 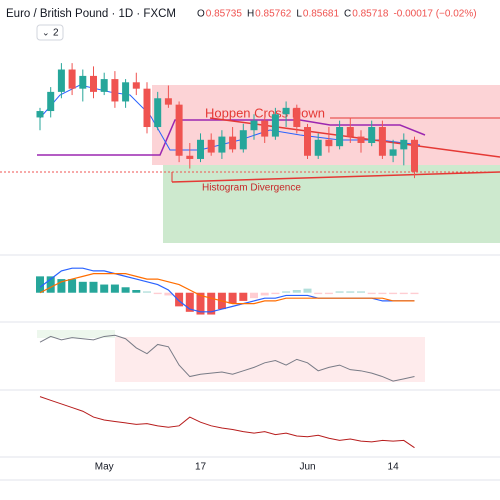 I want to click on trend-indicator-line, so click(x=227, y=422).